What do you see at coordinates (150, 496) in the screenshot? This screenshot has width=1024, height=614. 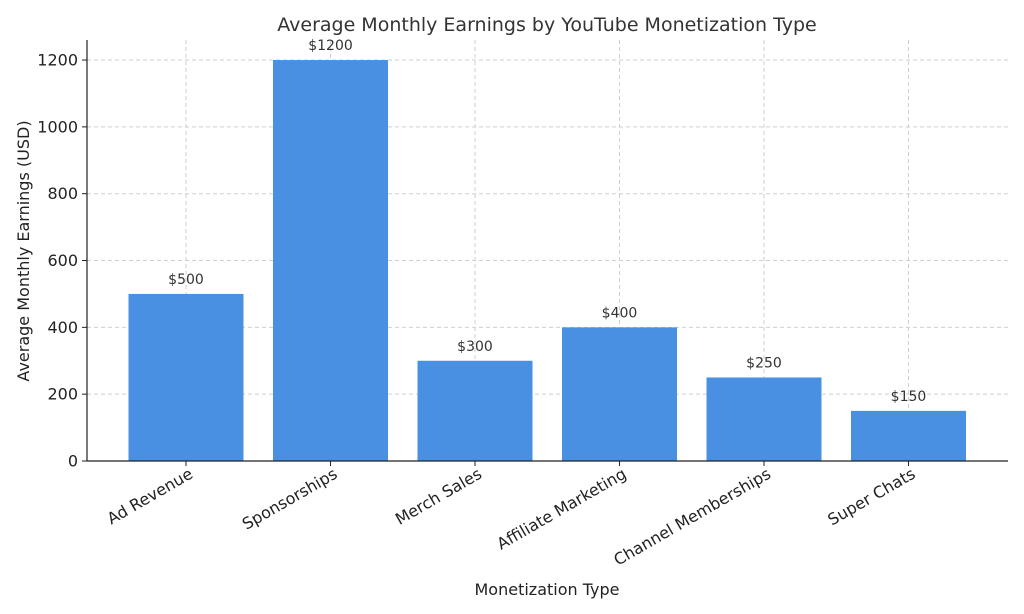 I see `x-tick-label: Ad Revenue` at bounding box center [150, 496].